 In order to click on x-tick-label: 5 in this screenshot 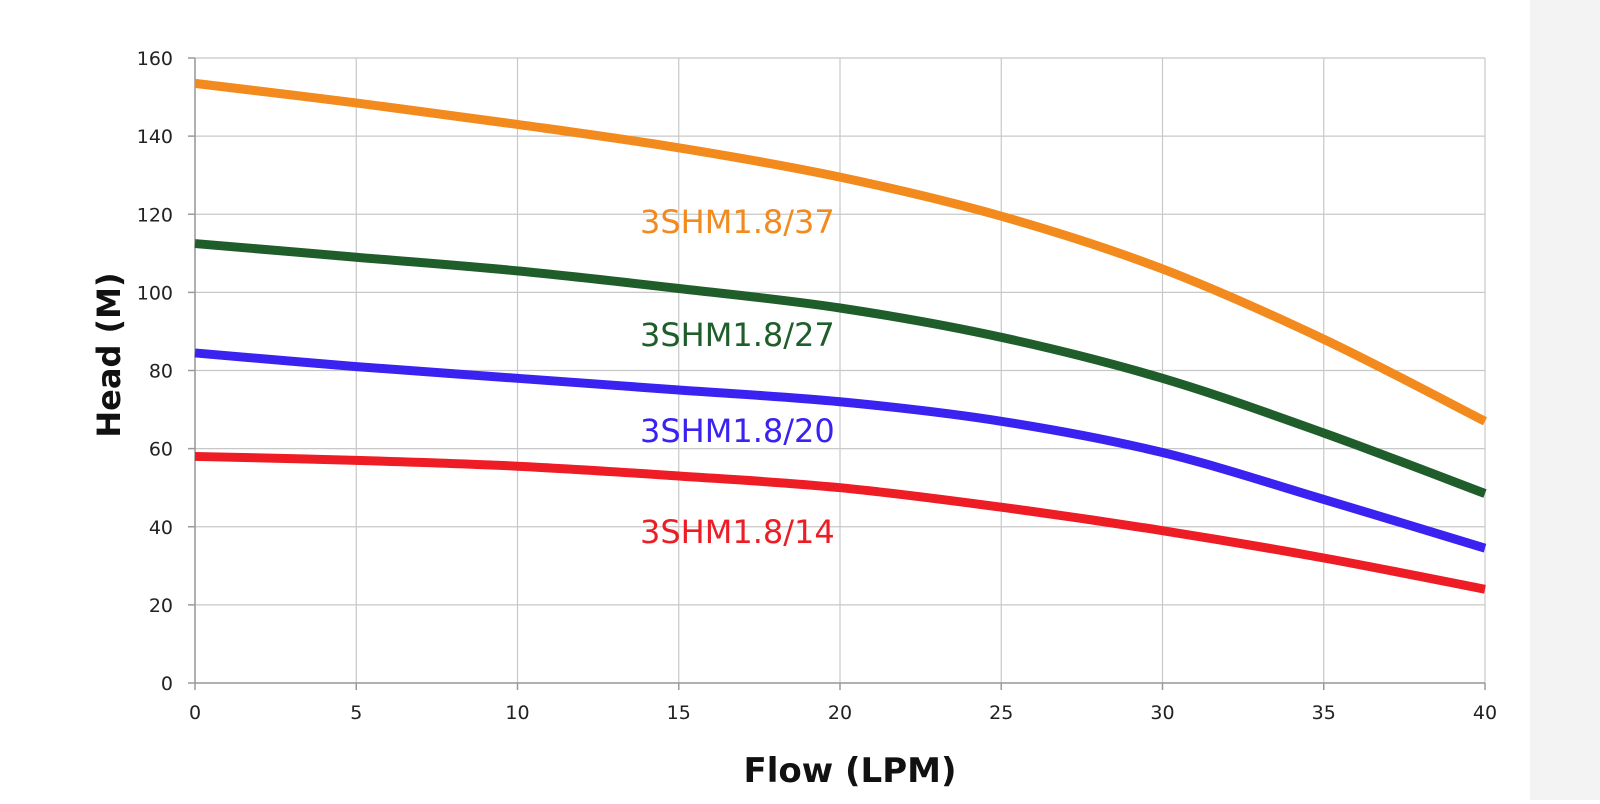, I will do `click(356, 713)`.